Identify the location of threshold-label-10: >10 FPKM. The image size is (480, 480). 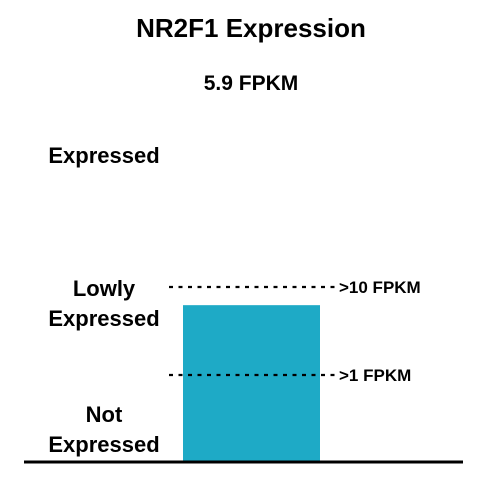
(380, 287).